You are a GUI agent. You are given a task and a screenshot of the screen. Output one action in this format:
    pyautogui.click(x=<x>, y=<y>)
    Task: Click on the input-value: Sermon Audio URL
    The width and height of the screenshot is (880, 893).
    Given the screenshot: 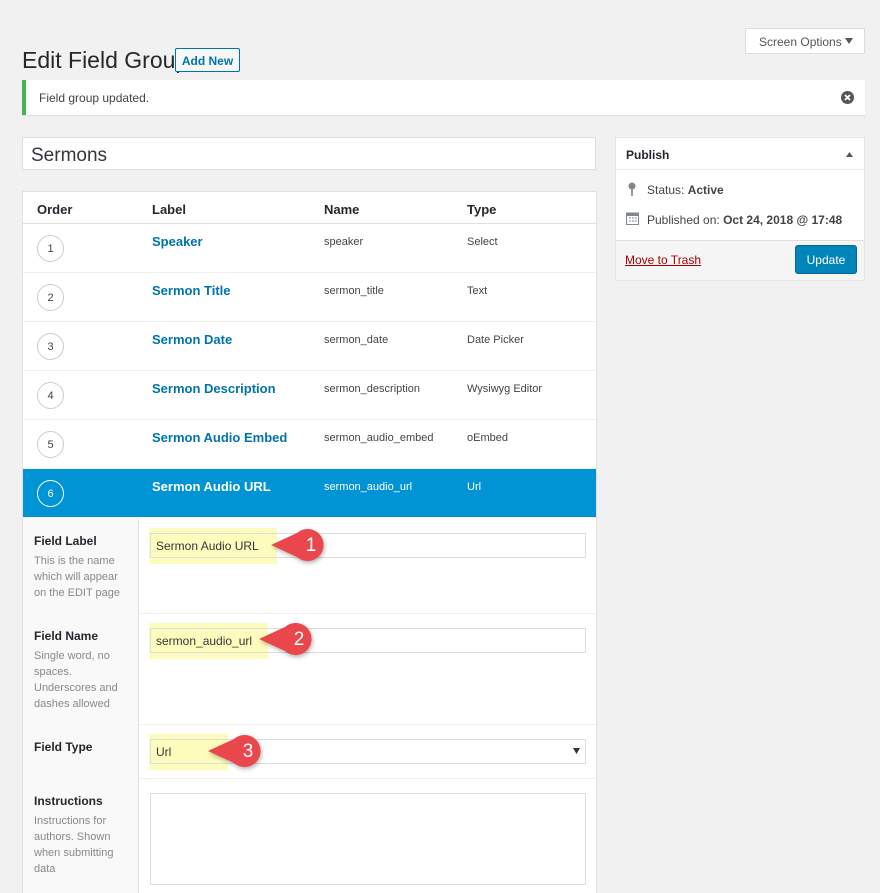 What is the action you would take?
    pyautogui.click(x=207, y=546)
    